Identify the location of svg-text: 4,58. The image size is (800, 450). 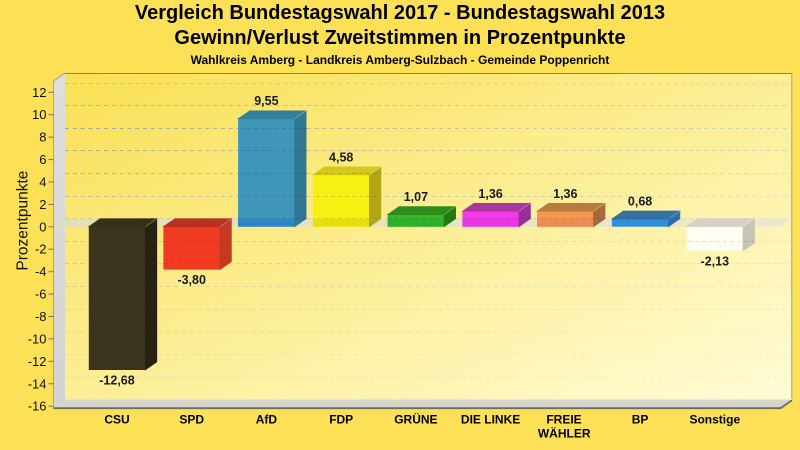
(341, 157).